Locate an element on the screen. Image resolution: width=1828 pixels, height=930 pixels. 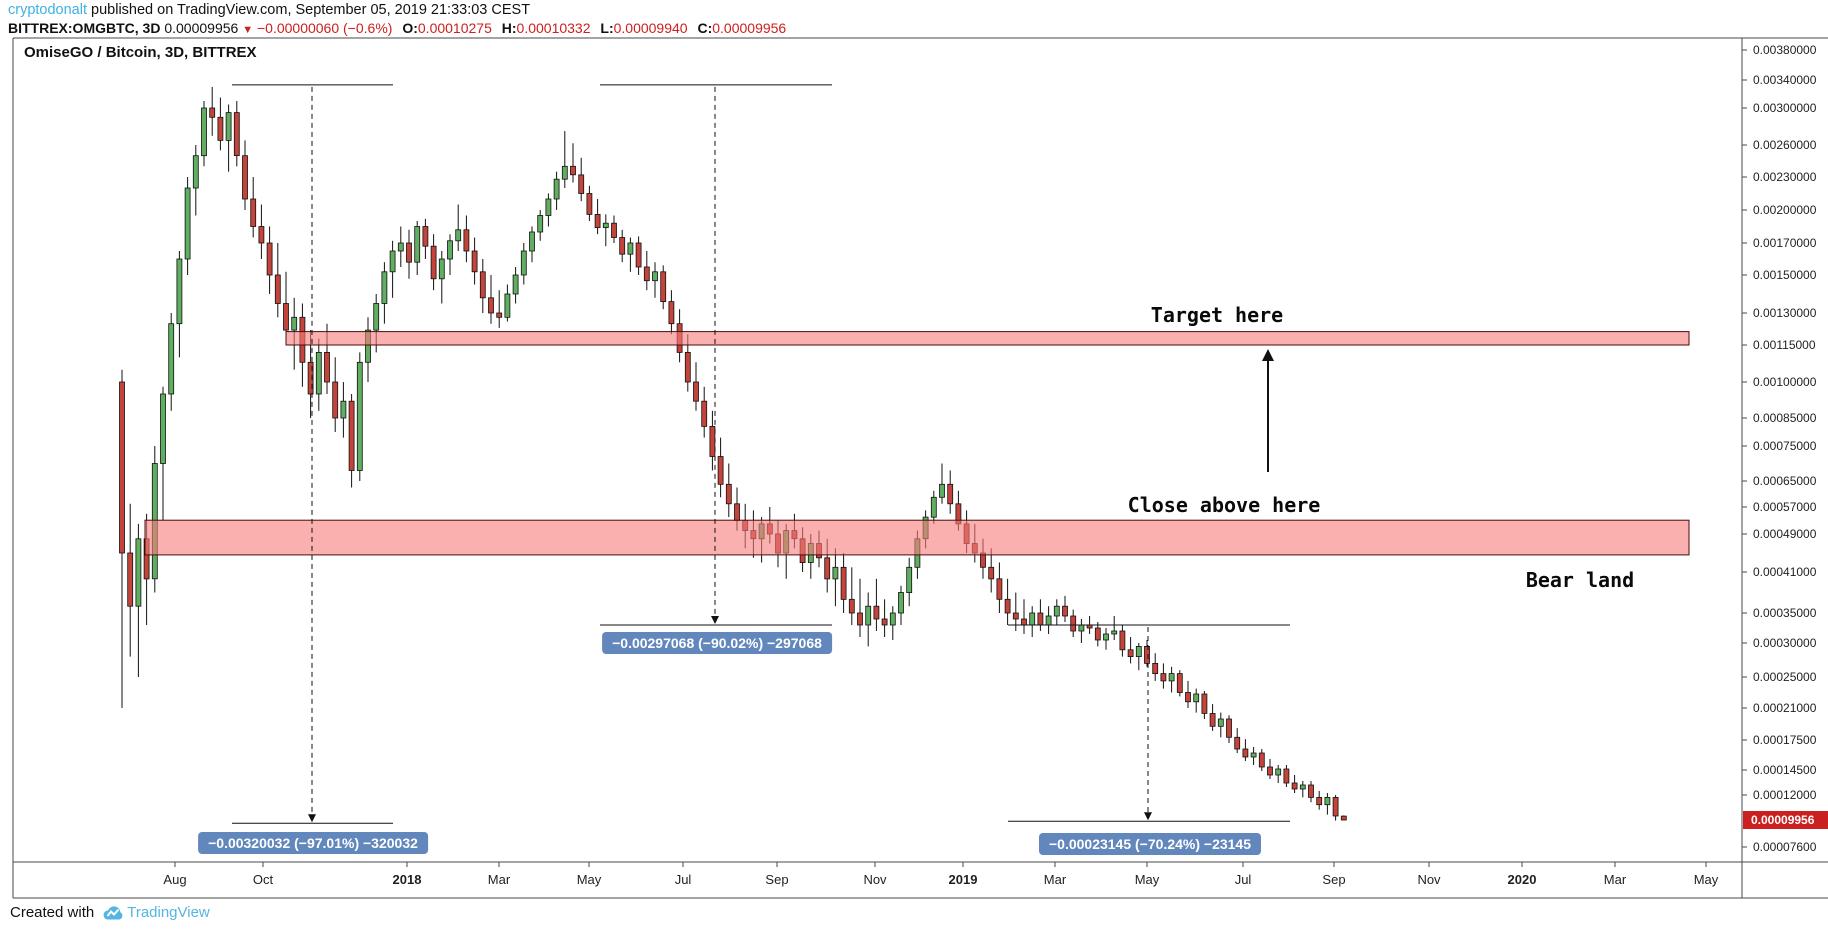
attribution-footer: Created with TradingView is located at coordinates (110, 912).